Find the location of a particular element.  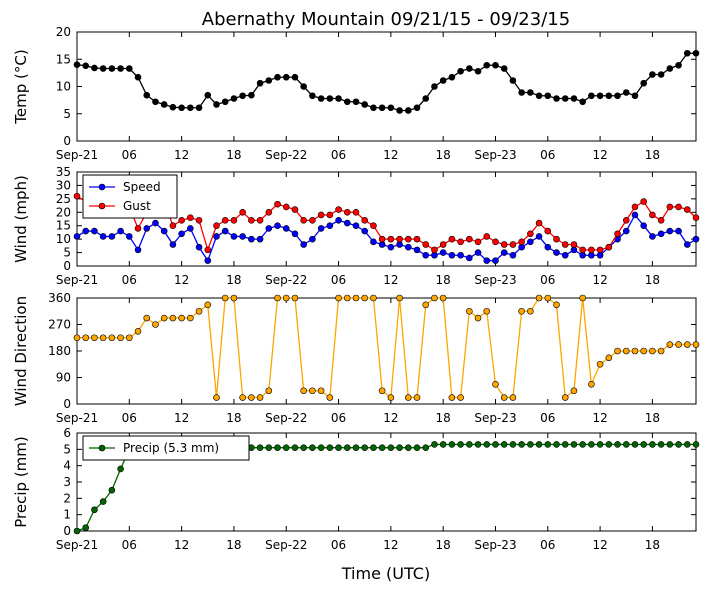

x-tick-label: Sep-22 is located at coordinates (286, 418).